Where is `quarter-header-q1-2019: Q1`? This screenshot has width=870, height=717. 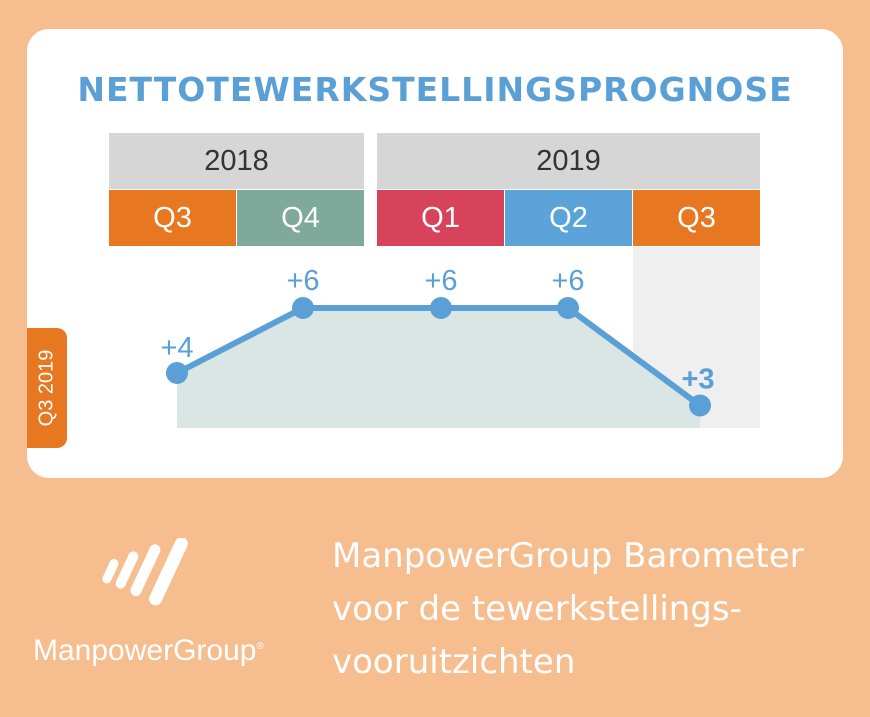 quarter-header-q1-2019: Q1 is located at coordinates (440, 218).